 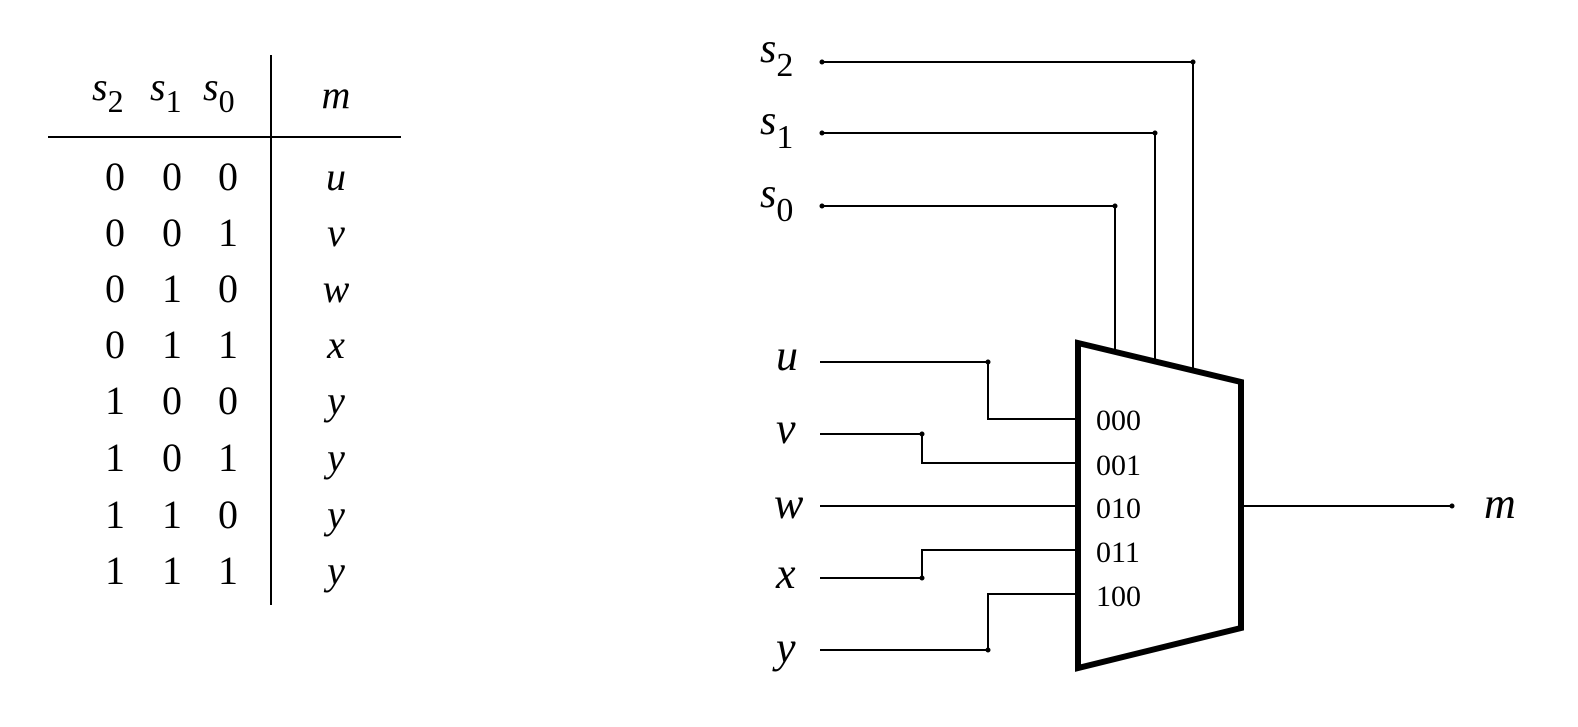 I want to click on terminal-s0, so click(x=822, y=206).